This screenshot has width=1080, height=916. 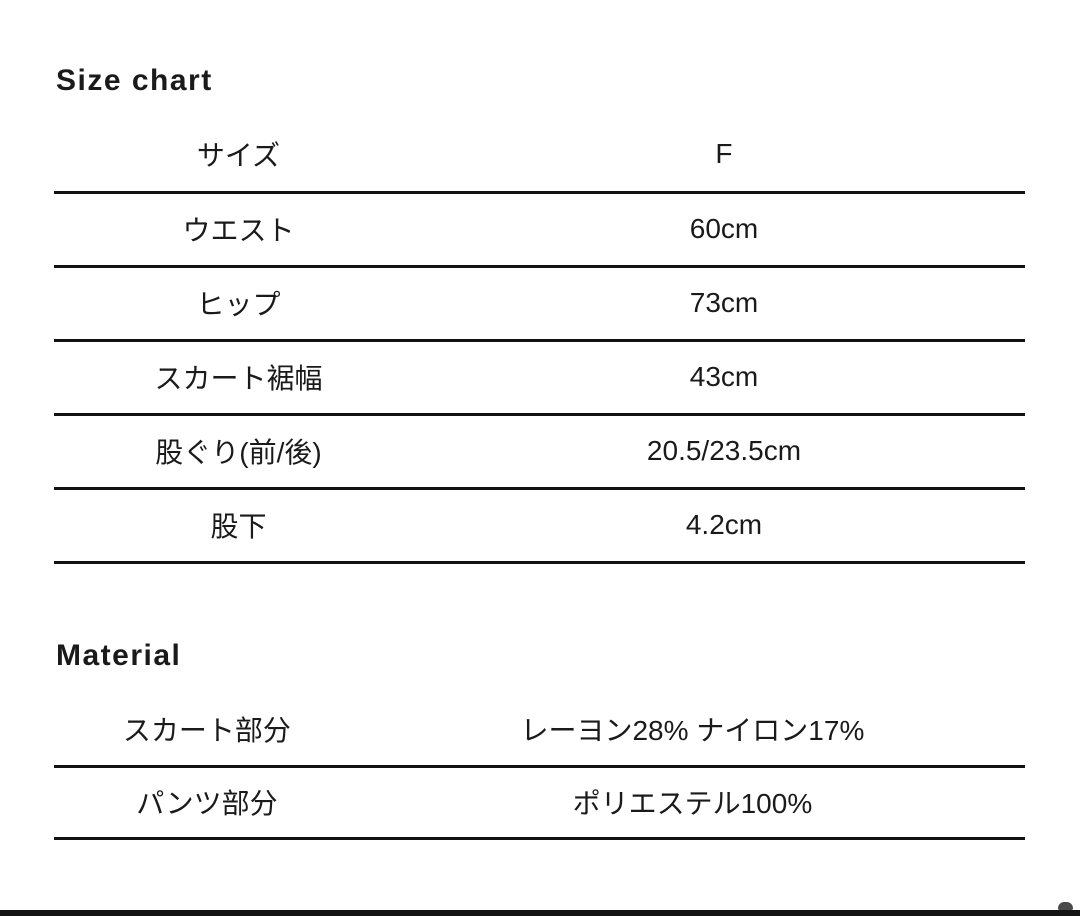 What do you see at coordinates (134, 80) in the screenshot?
I see `size-chart-title: Size chart` at bounding box center [134, 80].